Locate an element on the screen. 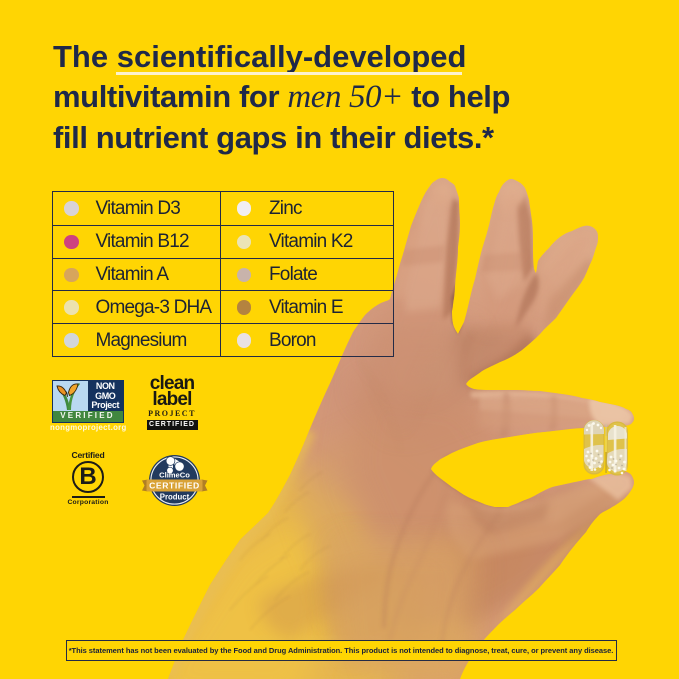  svg-text: CERTIFIED is located at coordinates (174, 486).